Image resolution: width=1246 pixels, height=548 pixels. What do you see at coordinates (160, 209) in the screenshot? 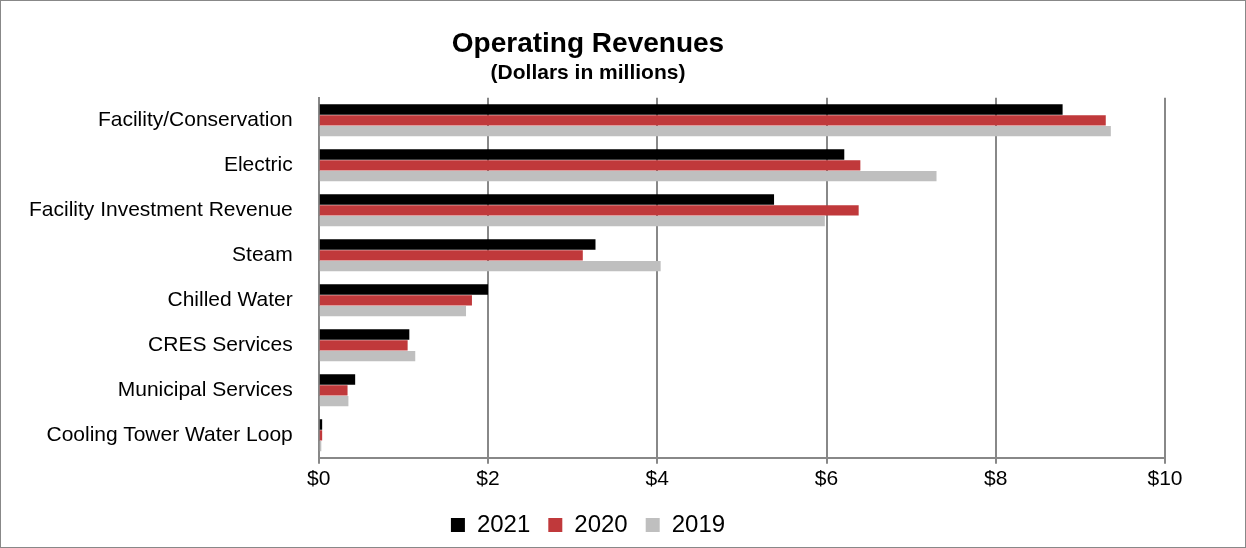
I see `y-tick-label: Facility Investment Revenue` at bounding box center [160, 209].